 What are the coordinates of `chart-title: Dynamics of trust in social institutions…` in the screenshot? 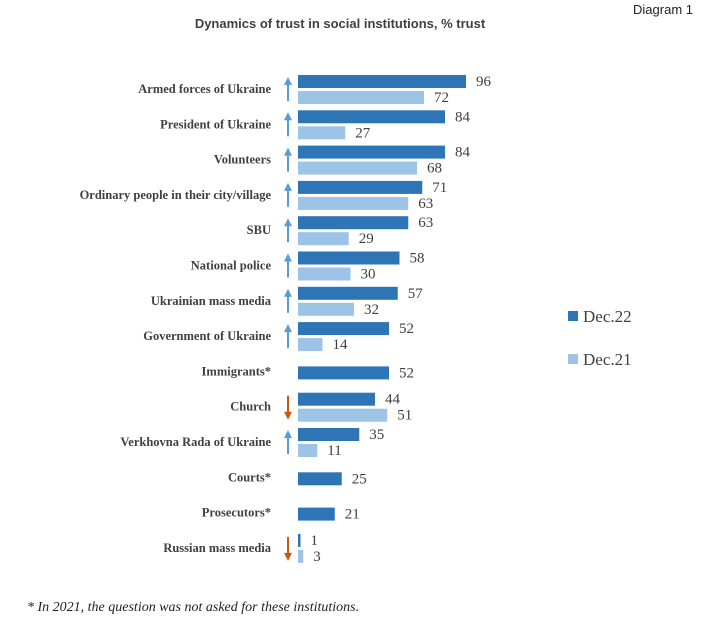 It's located at (340, 23).